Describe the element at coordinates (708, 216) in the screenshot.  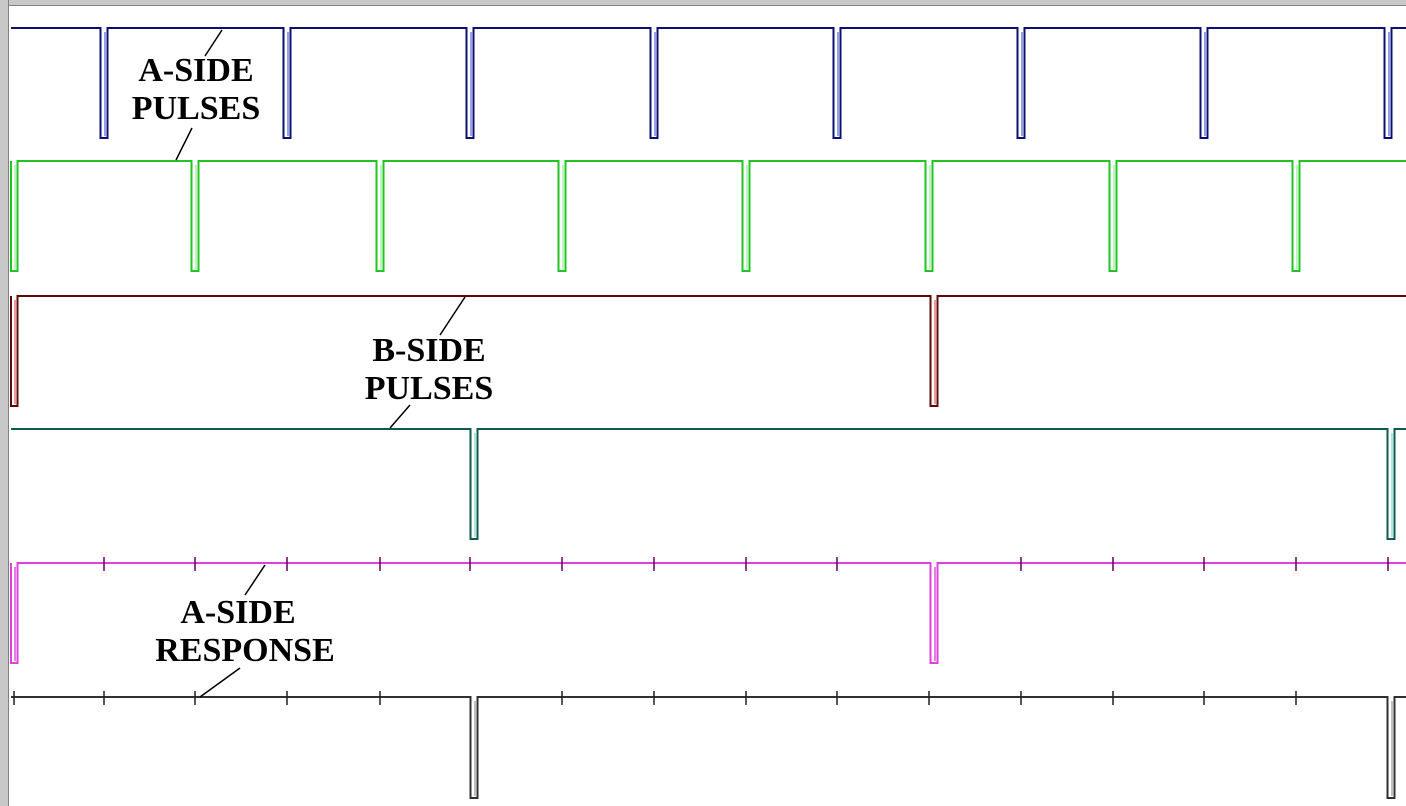
I see `trace-2-waveform` at that location.